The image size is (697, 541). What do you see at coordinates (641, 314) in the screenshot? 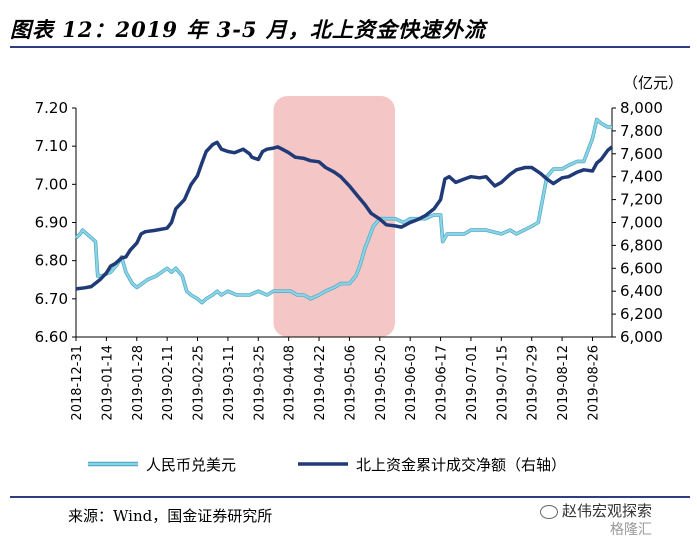
I see `right-tick-label: 6,200` at bounding box center [641, 314].